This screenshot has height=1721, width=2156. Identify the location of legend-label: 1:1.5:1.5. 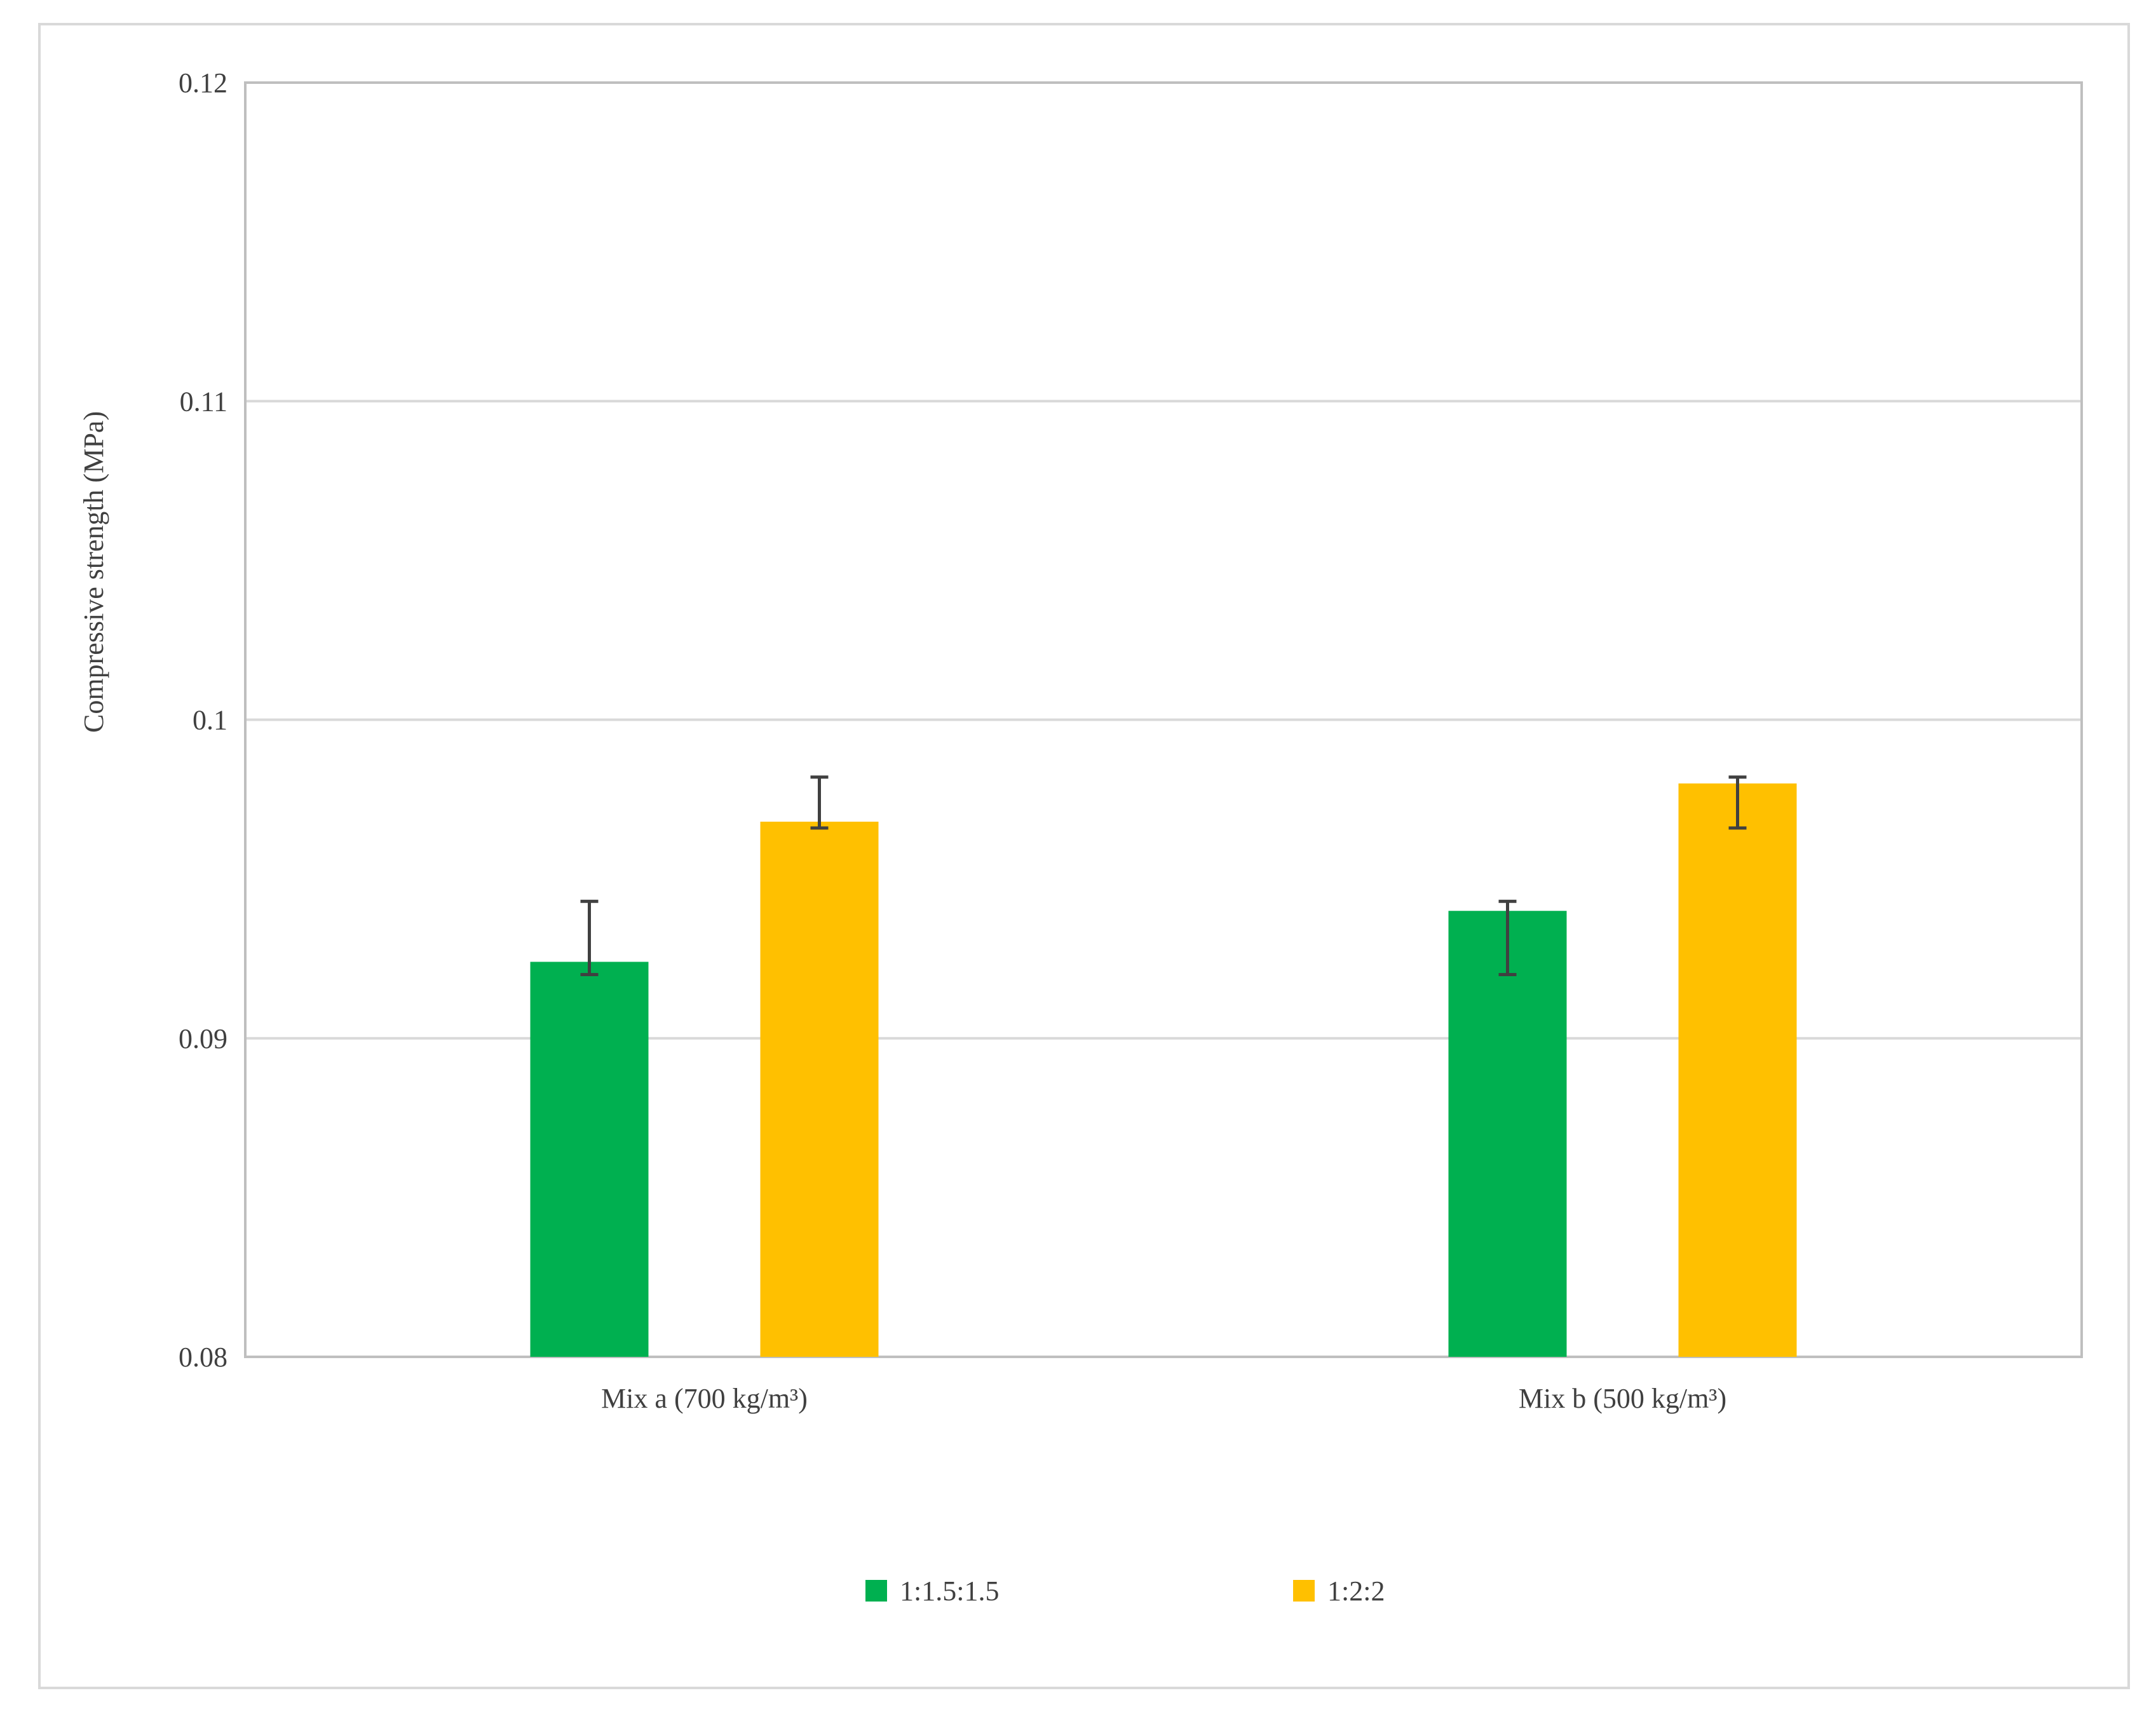
(949, 1591).